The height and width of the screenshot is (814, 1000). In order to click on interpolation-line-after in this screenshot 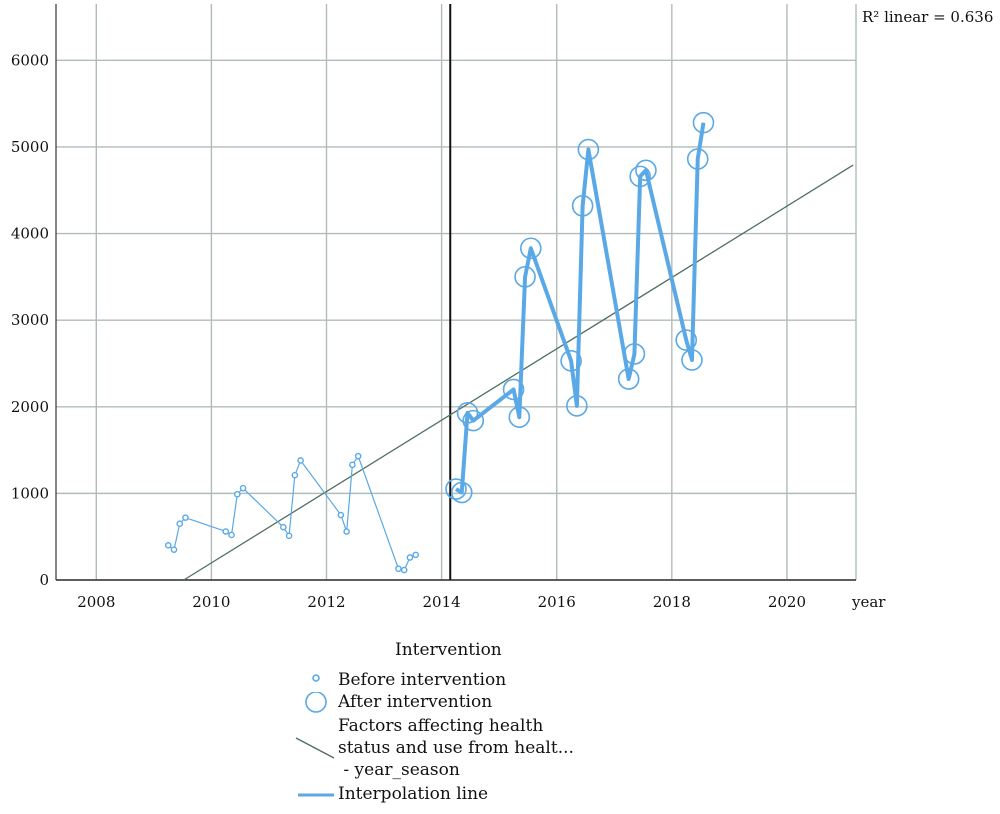, I will do `click(580, 308)`.